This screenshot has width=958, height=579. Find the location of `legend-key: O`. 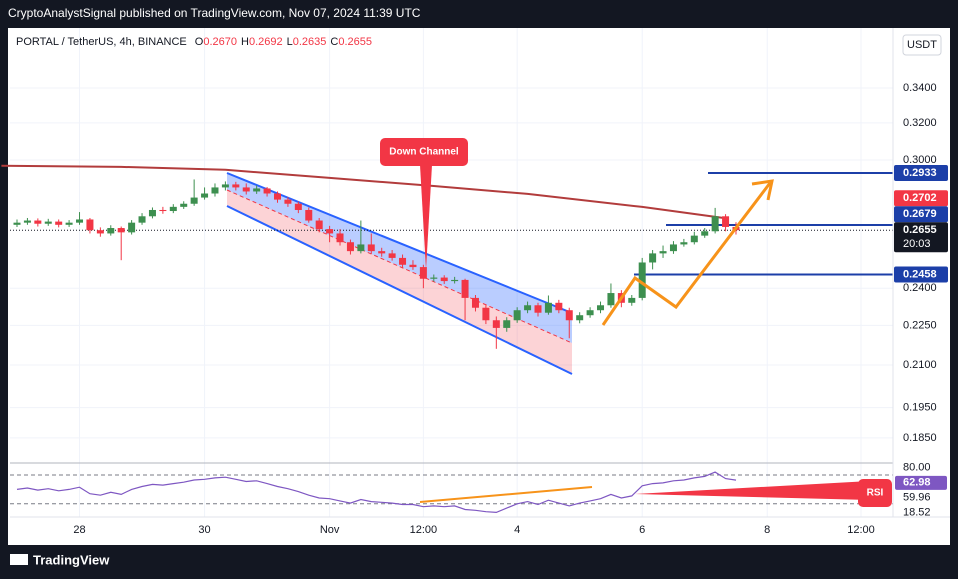

legend-key: O is located at coordinates (199, 42).